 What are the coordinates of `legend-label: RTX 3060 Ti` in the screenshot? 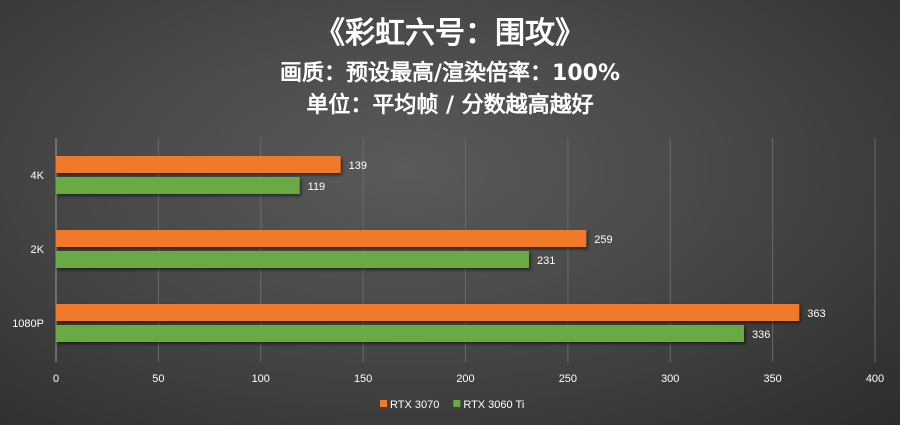 It's located at (493, 405).